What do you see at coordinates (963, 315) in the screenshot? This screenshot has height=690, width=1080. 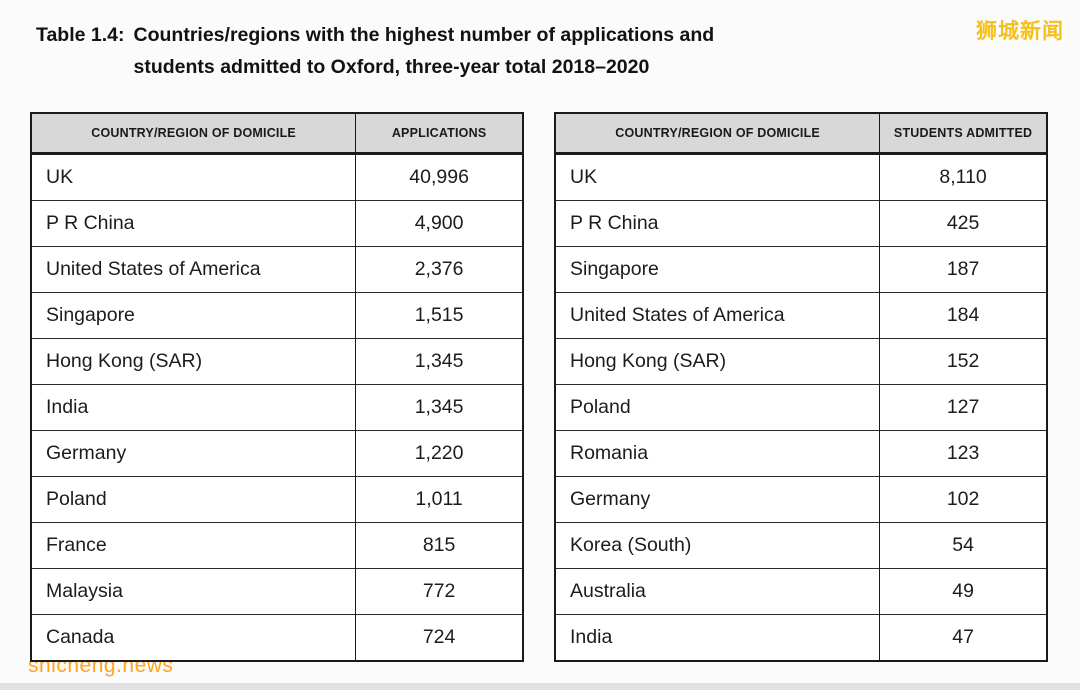 I see `value-cell: 184` at bounding box center [963, 315].